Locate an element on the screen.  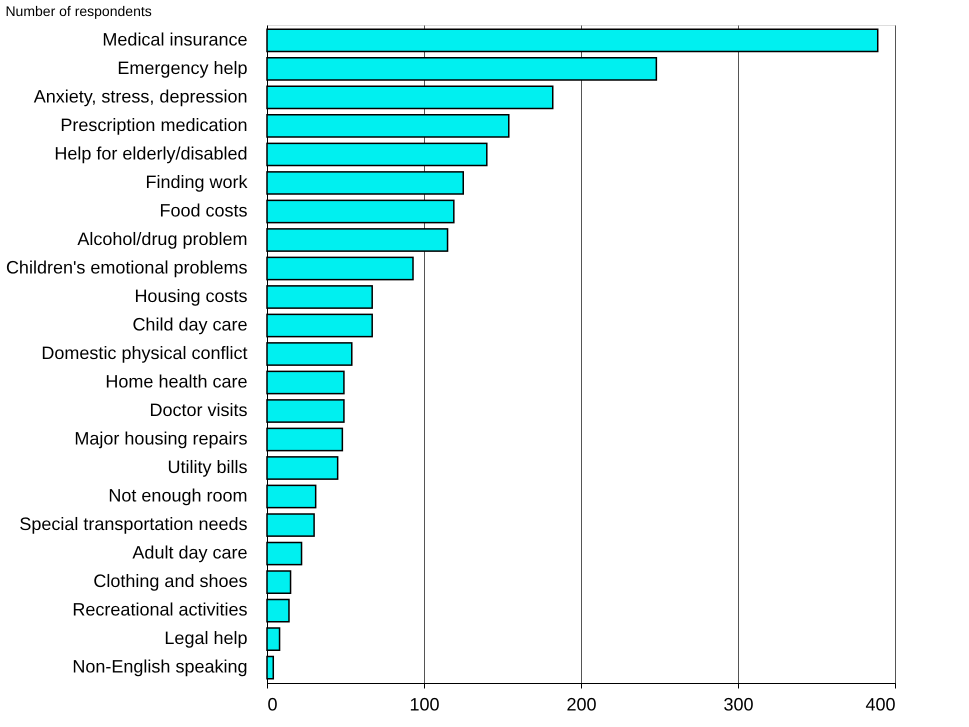
y-tick-label: Domestic physical conflict is located at coordinates (144, 353).